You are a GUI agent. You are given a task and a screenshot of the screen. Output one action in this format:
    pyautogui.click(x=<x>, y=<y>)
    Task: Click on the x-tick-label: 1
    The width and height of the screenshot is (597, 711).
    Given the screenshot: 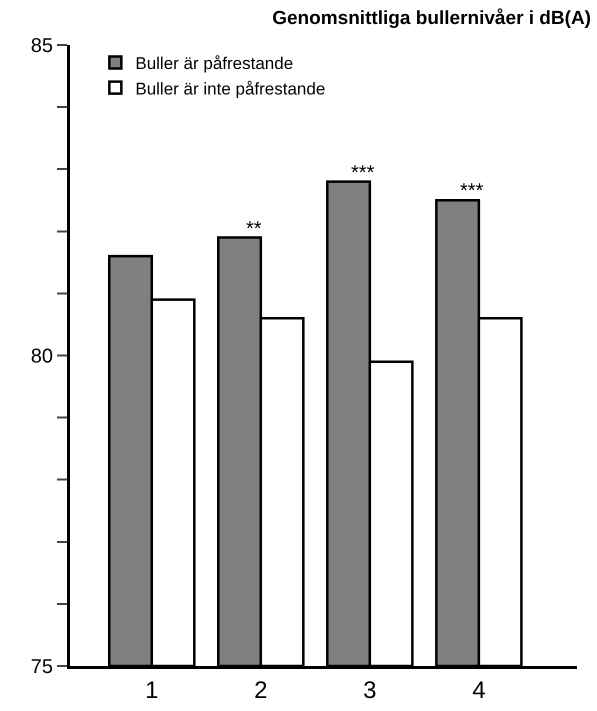 What is the action you would take?
    pyautogui.click(x=151, y=690)
    